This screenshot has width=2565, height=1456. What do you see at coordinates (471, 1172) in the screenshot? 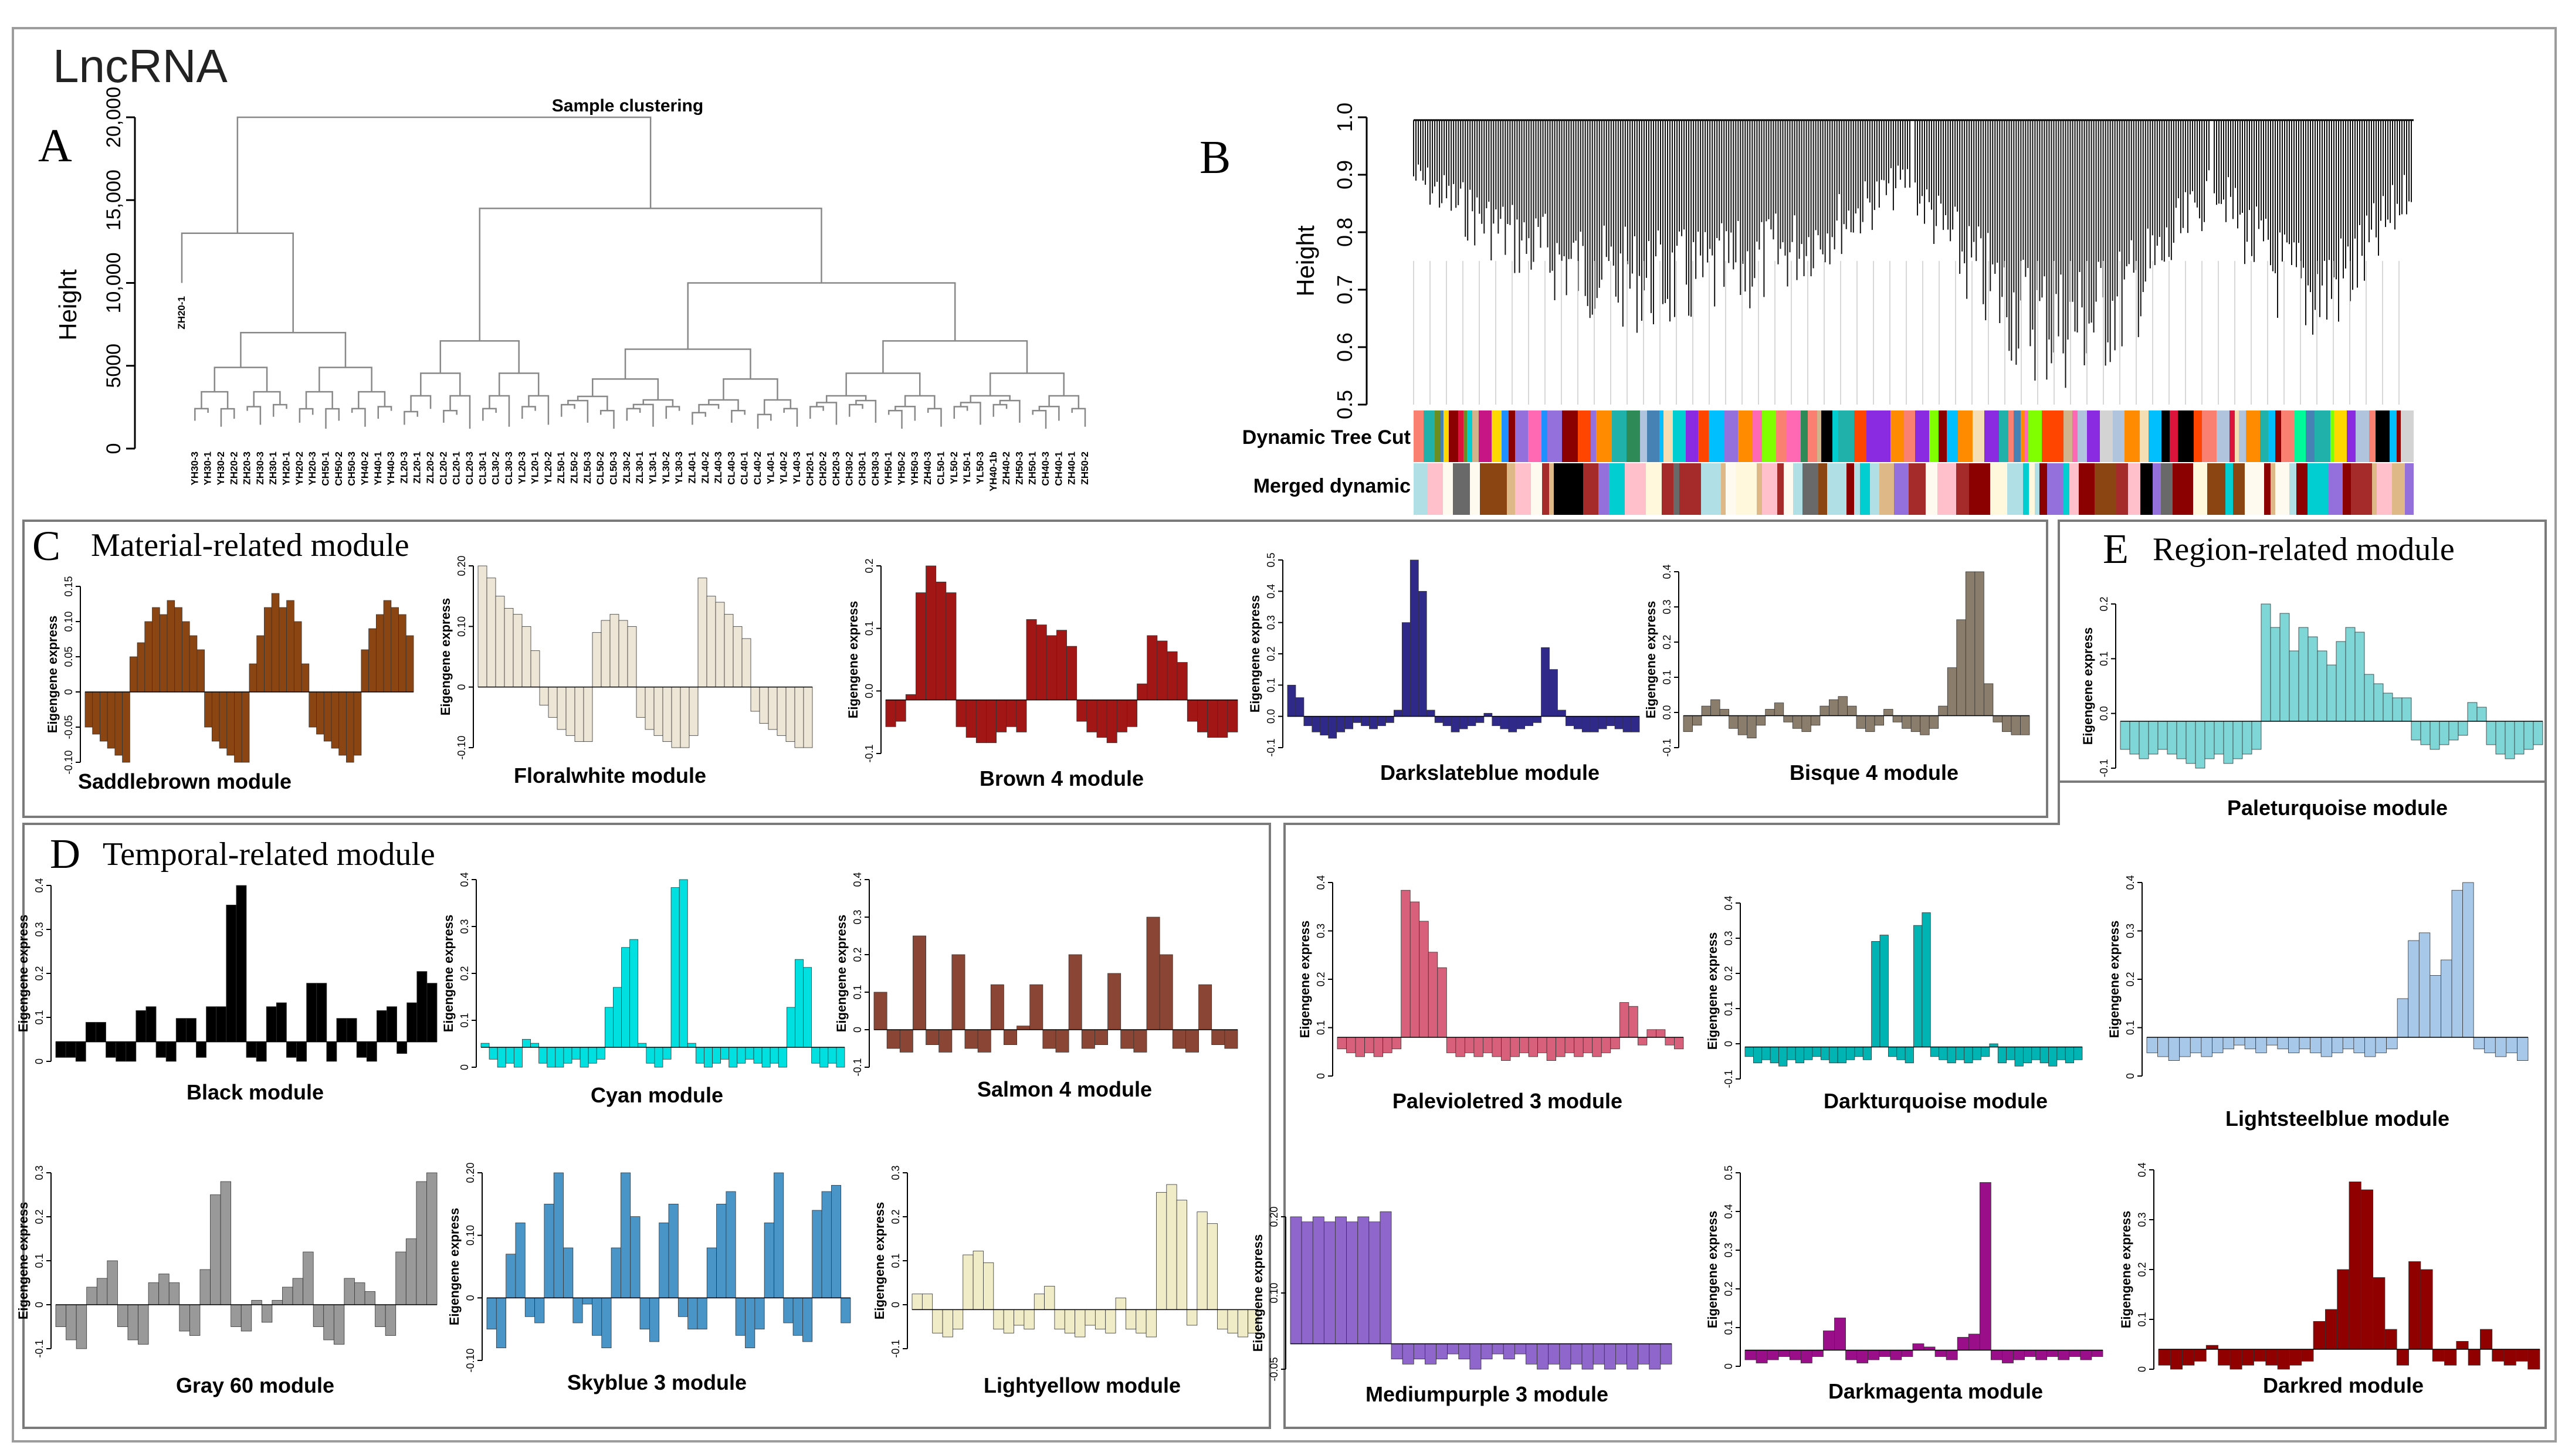
I see `chart-tick-label: 0.20` at bounding box center [471, 1172].